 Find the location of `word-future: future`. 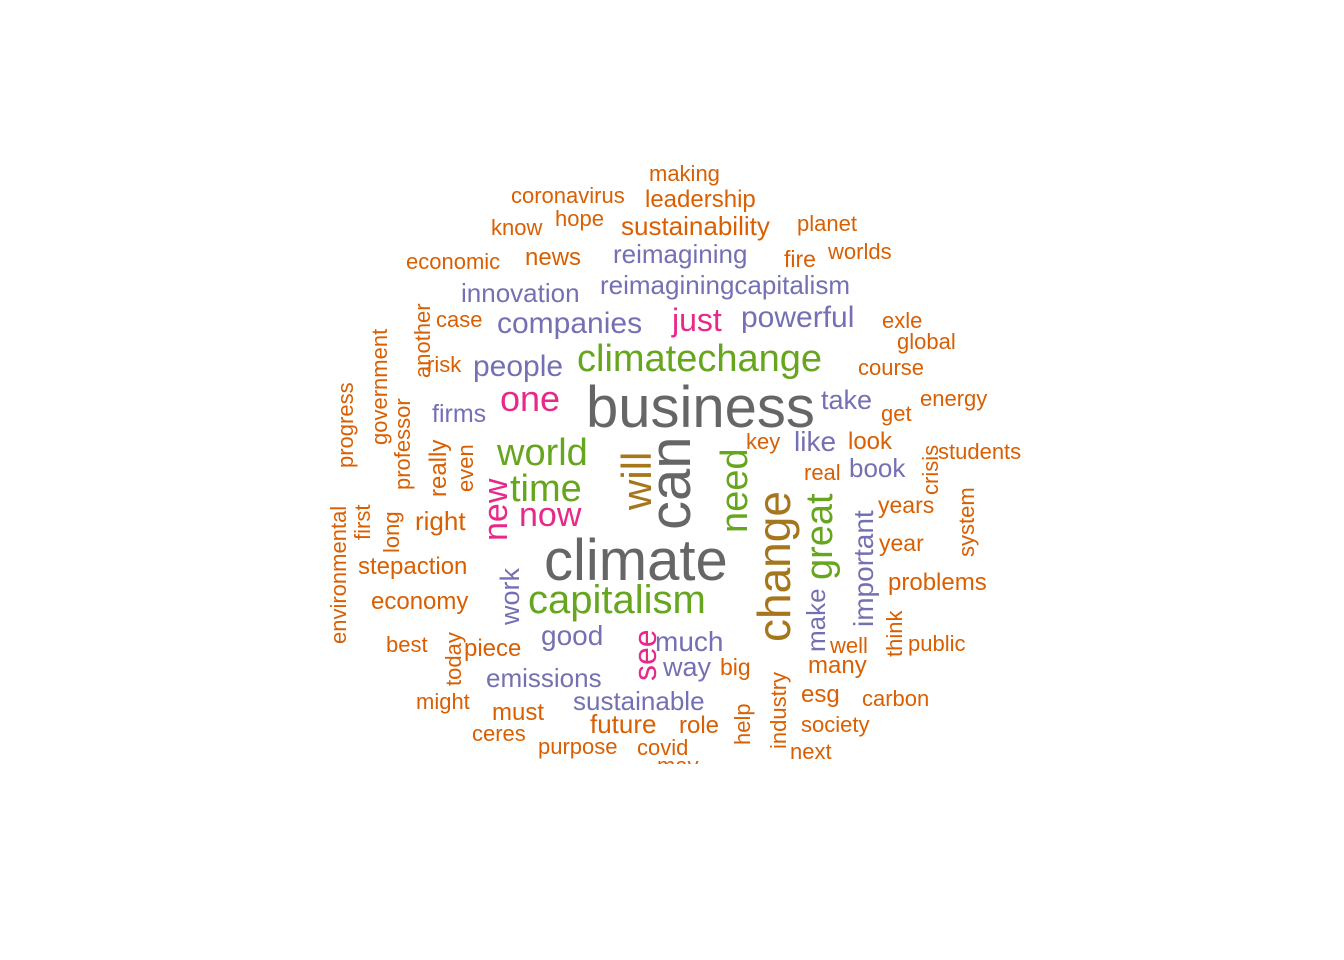

word-future: future is located at coordinates (623, 724).